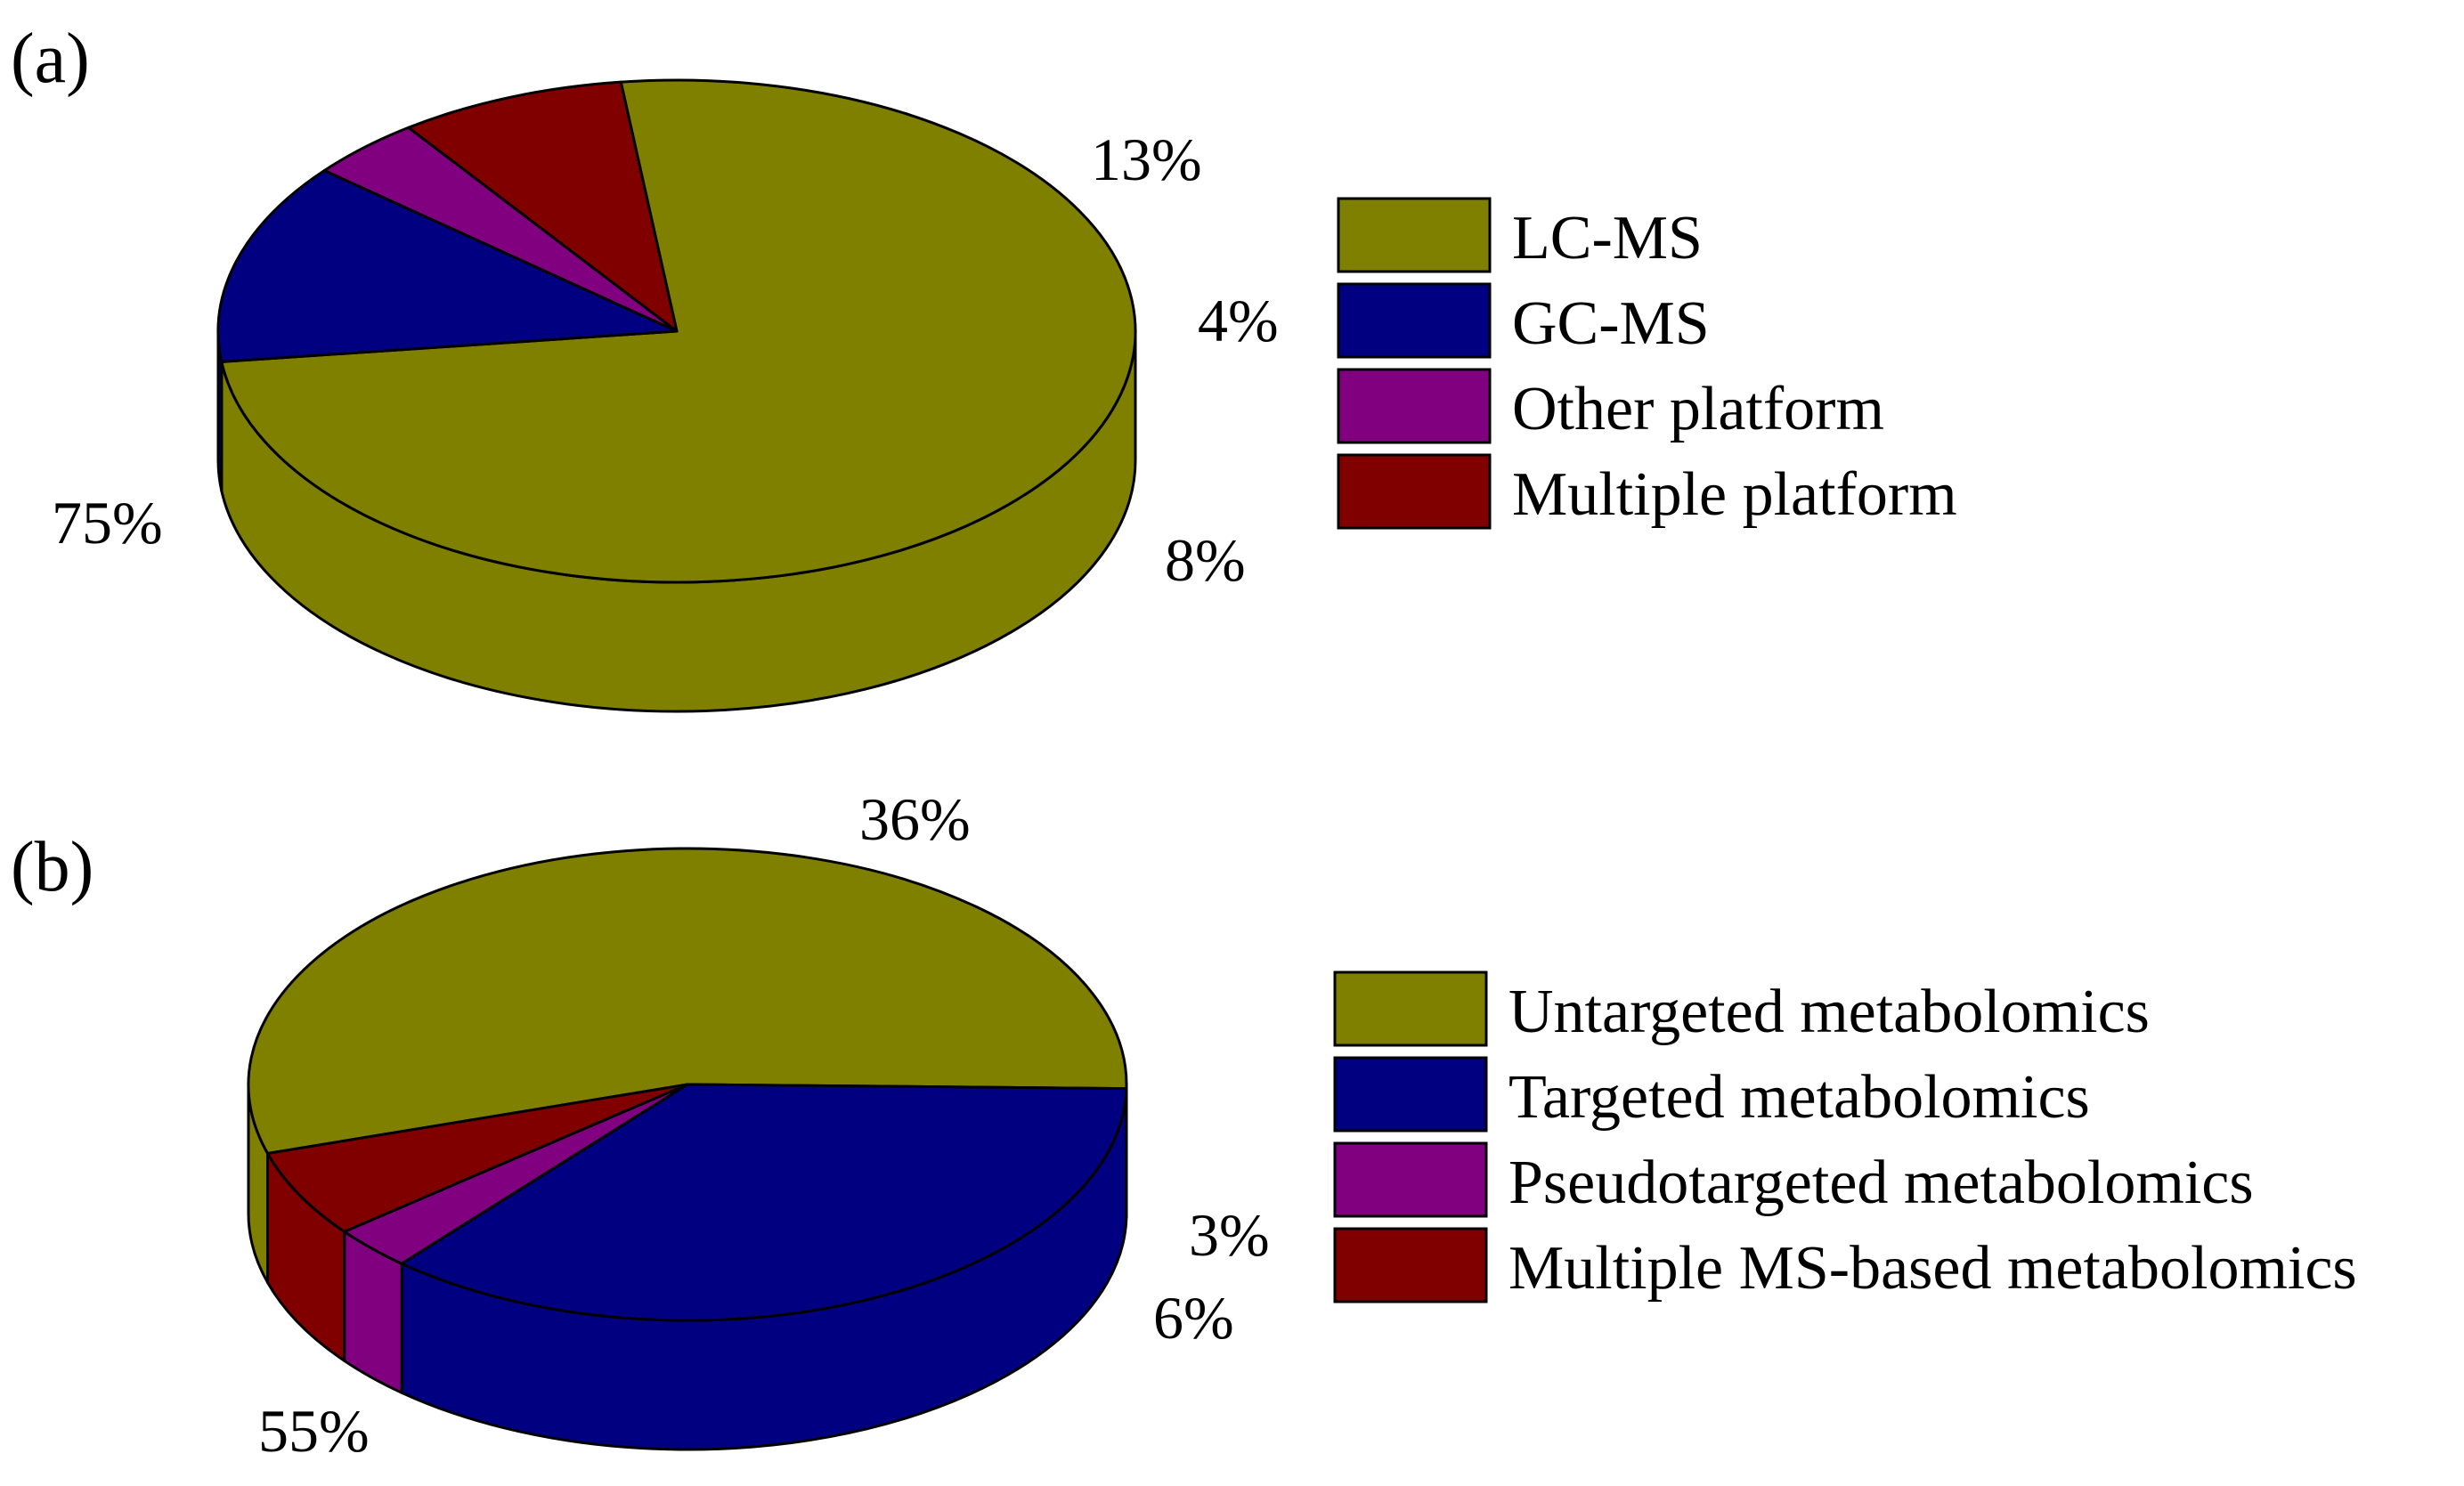 The height and width of the screenshot is (1486, 2464). Describe the element at coordinates (1410, 1008) in the screenshot. I see `legend-swatch-untargeted` at that location.